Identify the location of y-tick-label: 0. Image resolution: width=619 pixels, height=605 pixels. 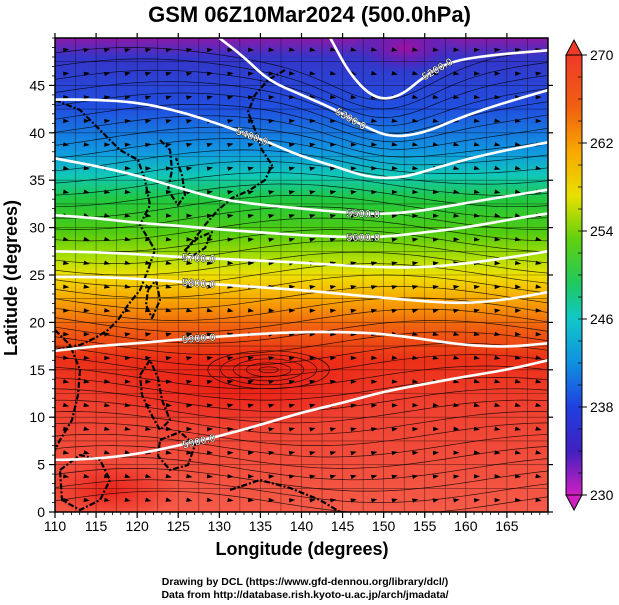
(41, 512).